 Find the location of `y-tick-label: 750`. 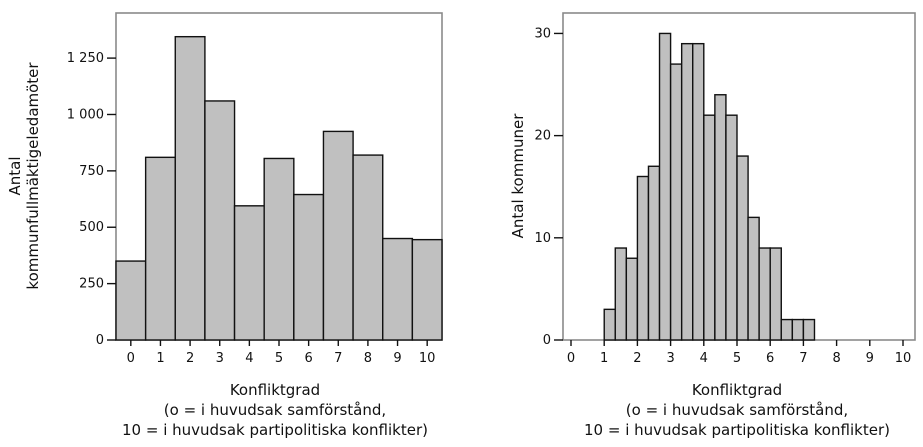

y-tick-label: 750 is located at coordinates (91, 171).